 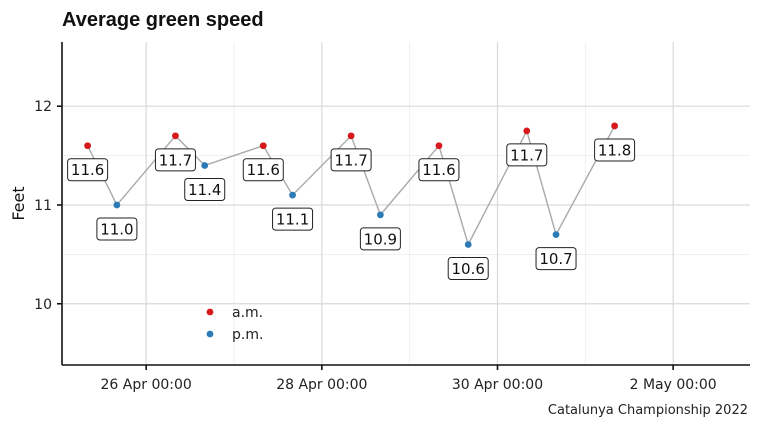 I want to click on legend-pm-swatch, so click(x=210, y=334).